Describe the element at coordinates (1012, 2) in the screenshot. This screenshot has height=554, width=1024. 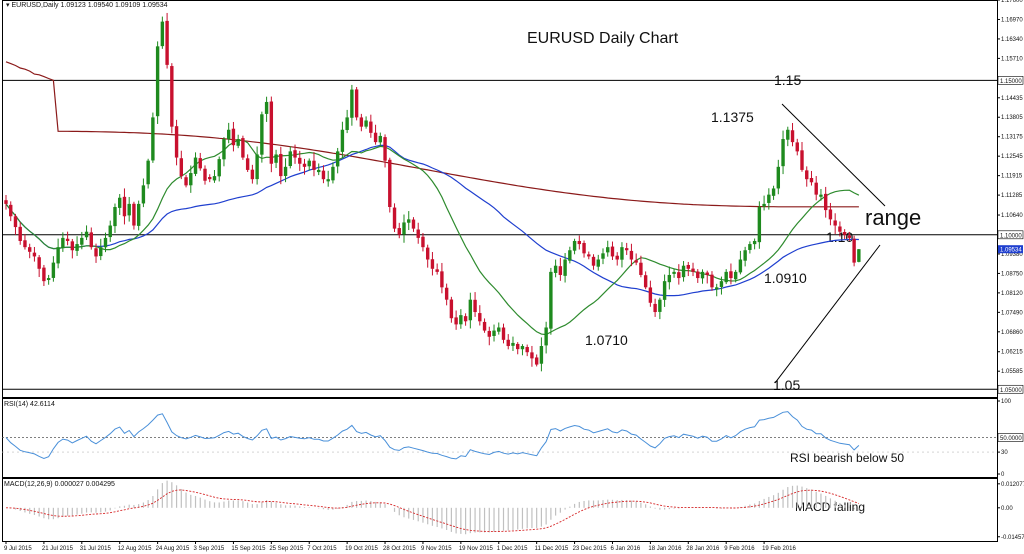
I see `price-tick-label: 1.17600` at that location.